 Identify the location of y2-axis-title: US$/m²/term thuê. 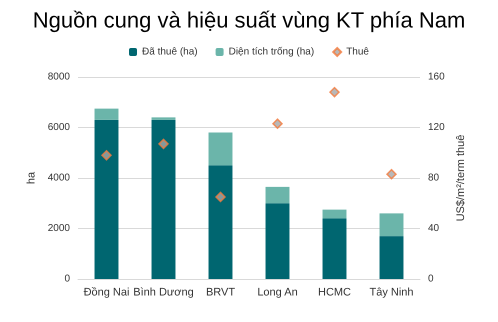
(461, 178).